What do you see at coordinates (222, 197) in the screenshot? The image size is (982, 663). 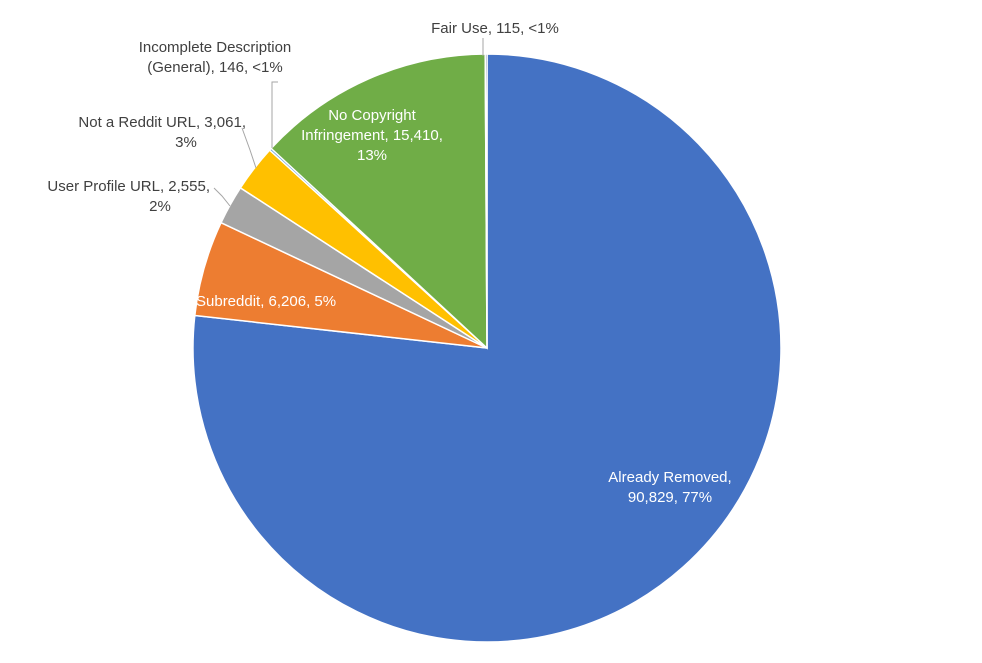 I see `leader-line-user-profile-url` at bounding box center [222, 197].